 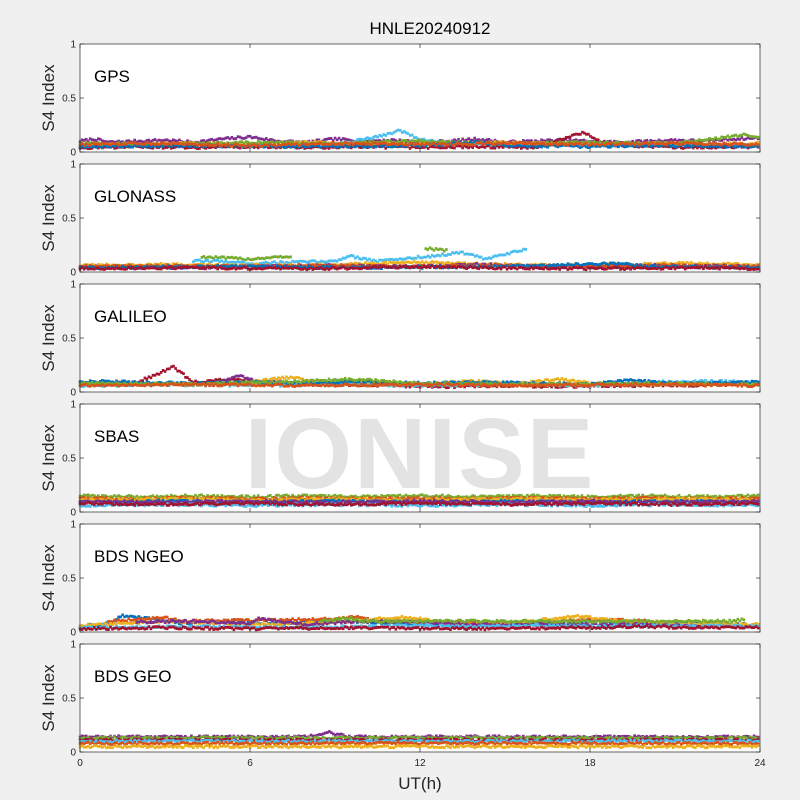 I want to click on y-tick-label: 1, so click(x=73, y=45).